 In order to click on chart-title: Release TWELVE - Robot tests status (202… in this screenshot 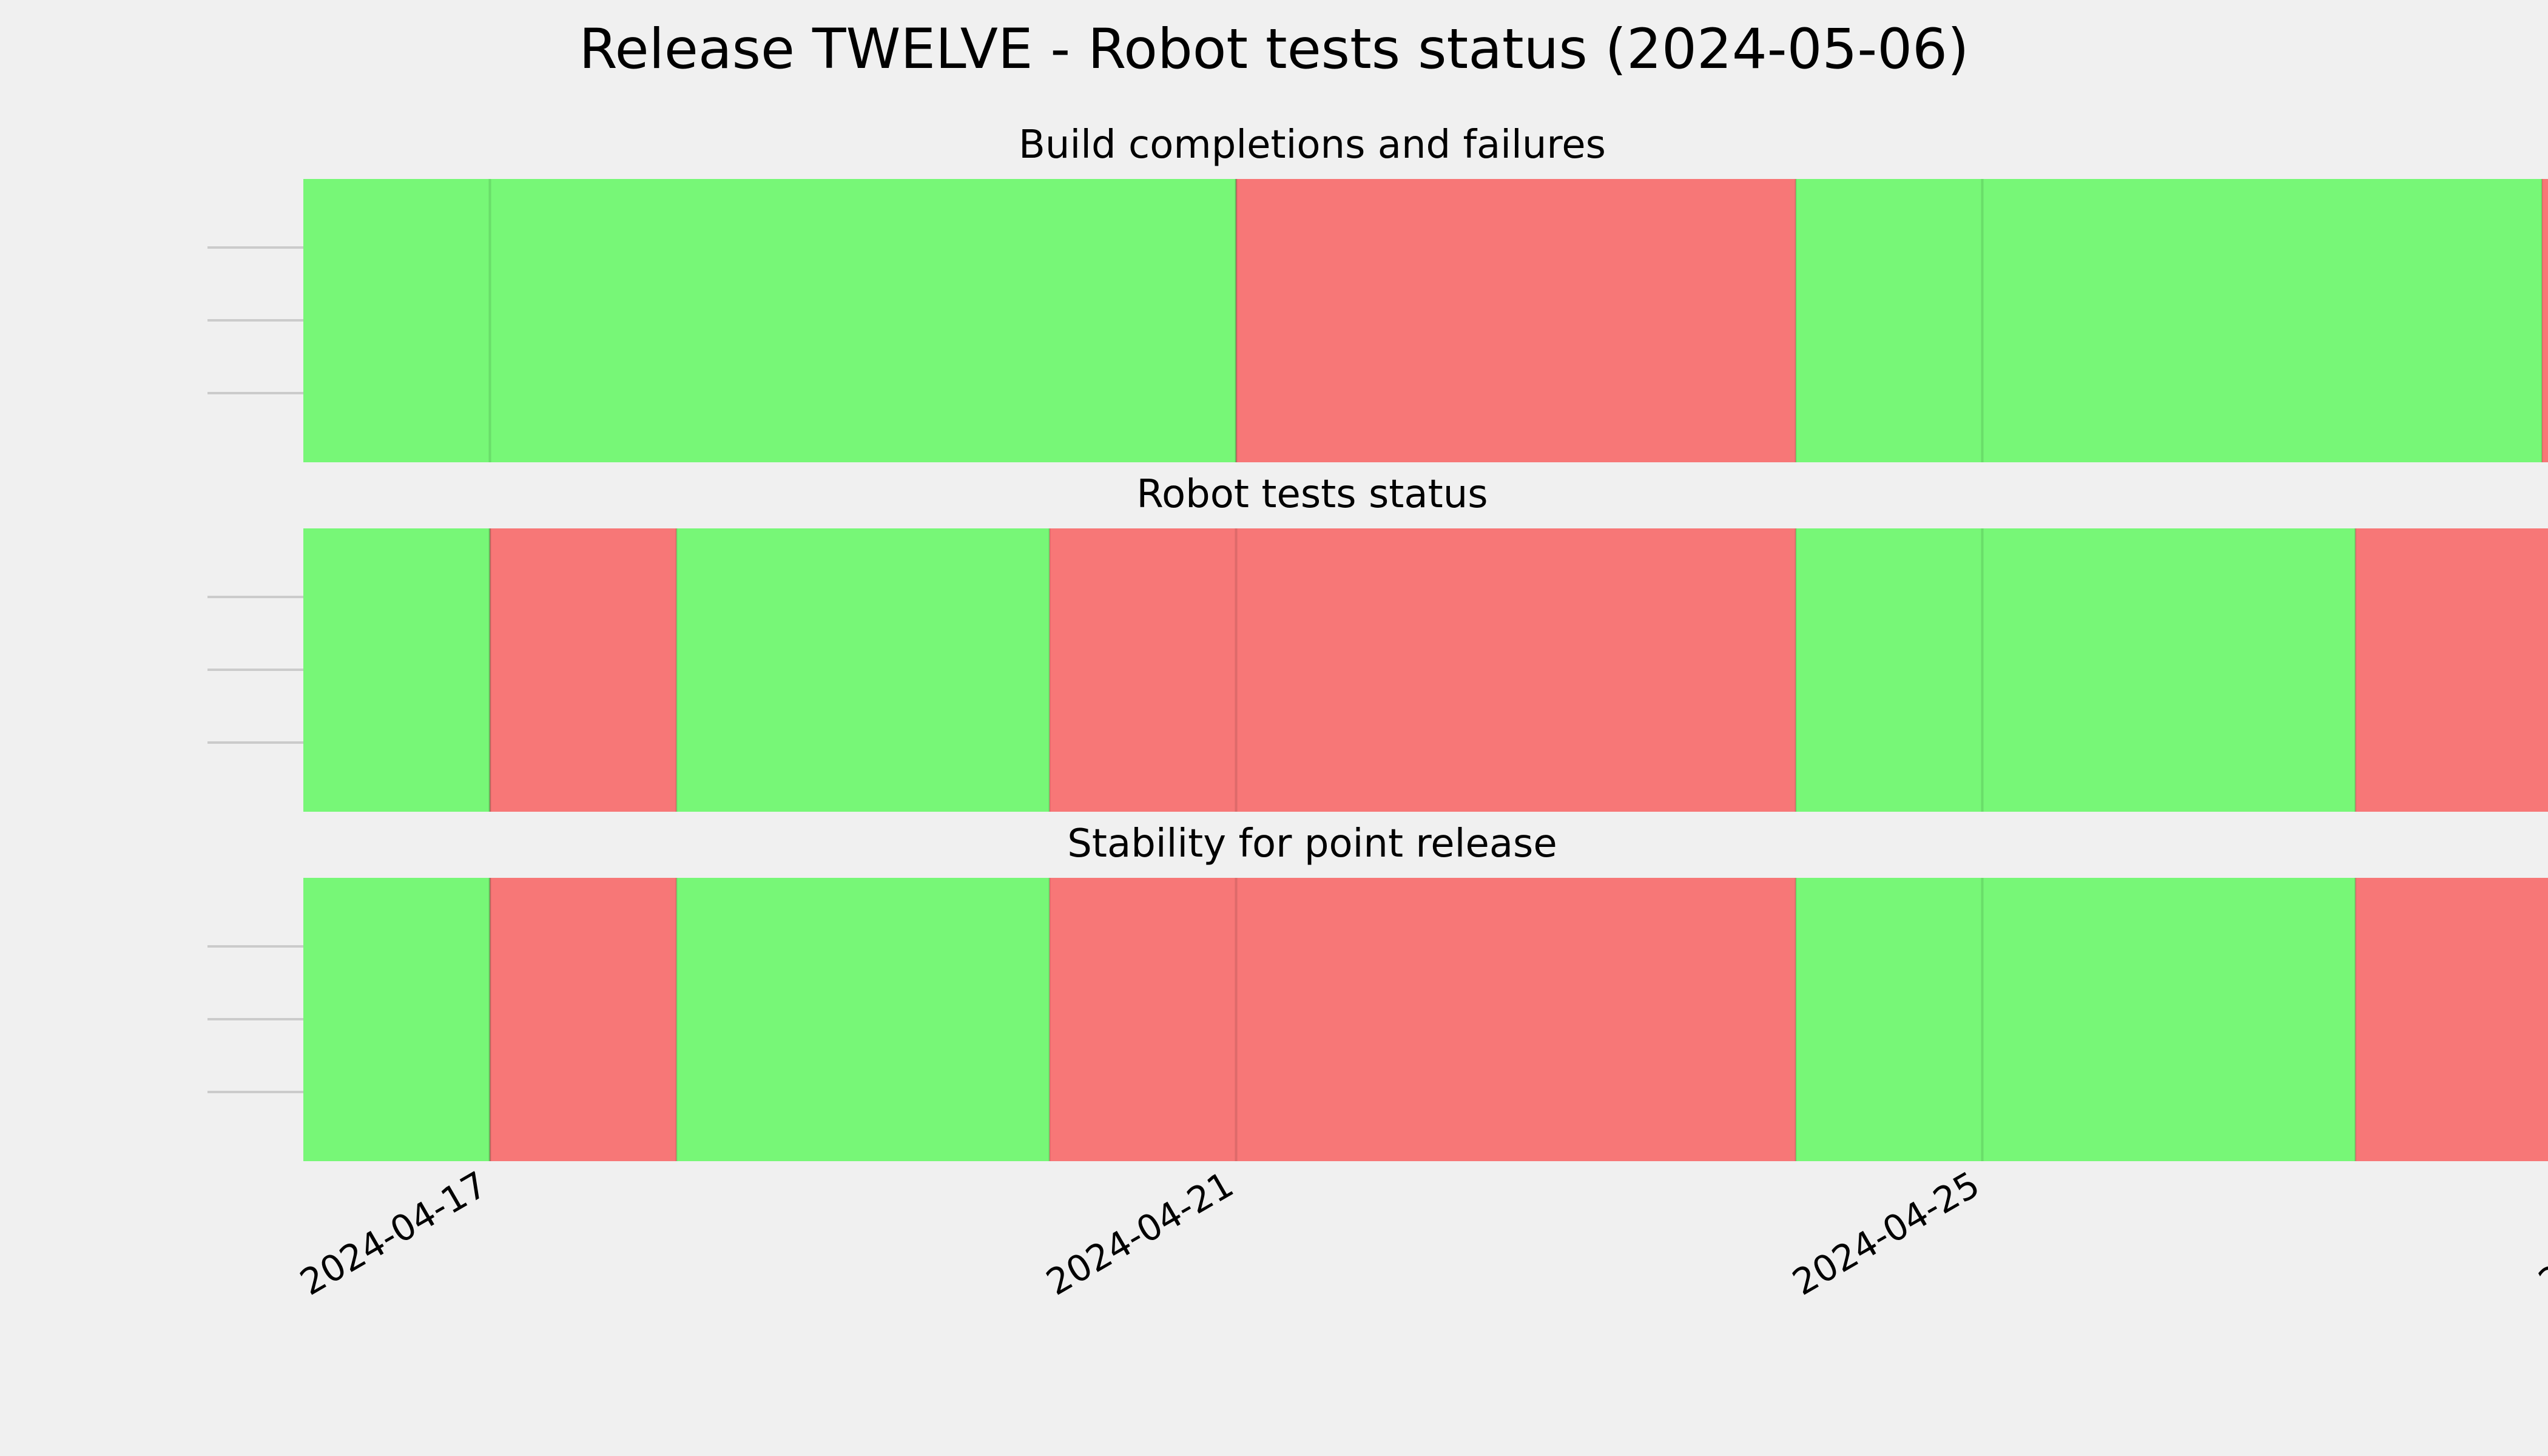, I will do `click(1274, 49)`.